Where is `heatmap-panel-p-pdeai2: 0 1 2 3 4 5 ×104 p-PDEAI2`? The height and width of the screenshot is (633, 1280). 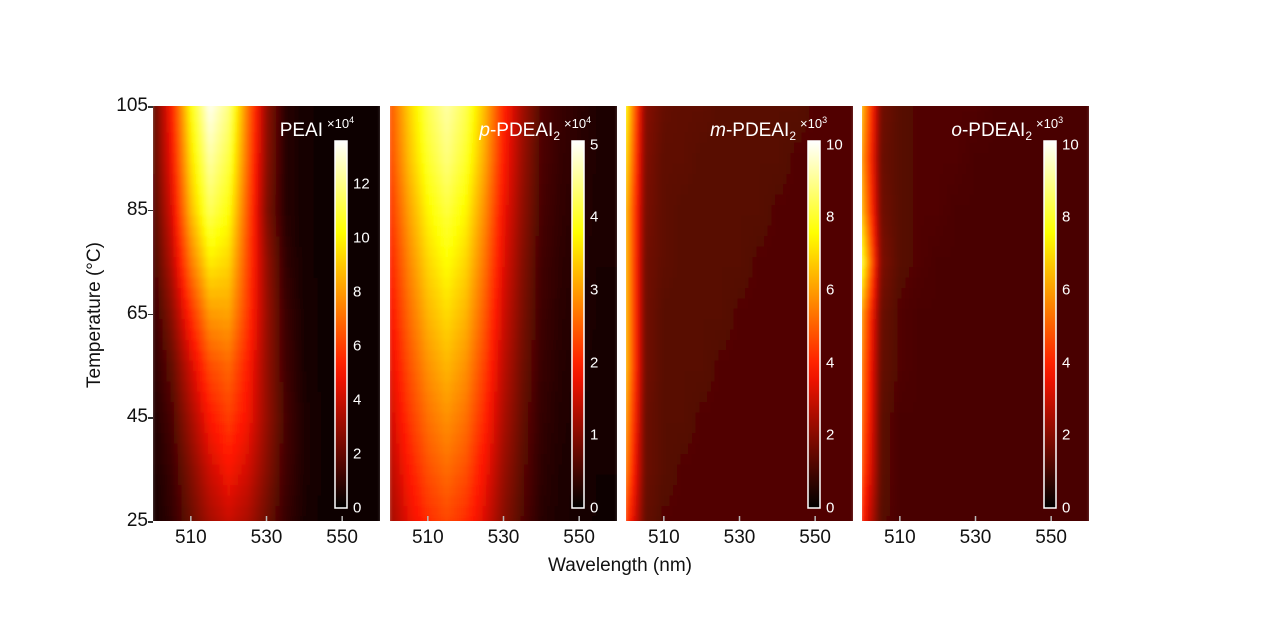
heatmap-panel-p-pdeai2: 0 1 2 3 4 5 ×104 p-PDEAI2 is located at coordinates (503, 313).